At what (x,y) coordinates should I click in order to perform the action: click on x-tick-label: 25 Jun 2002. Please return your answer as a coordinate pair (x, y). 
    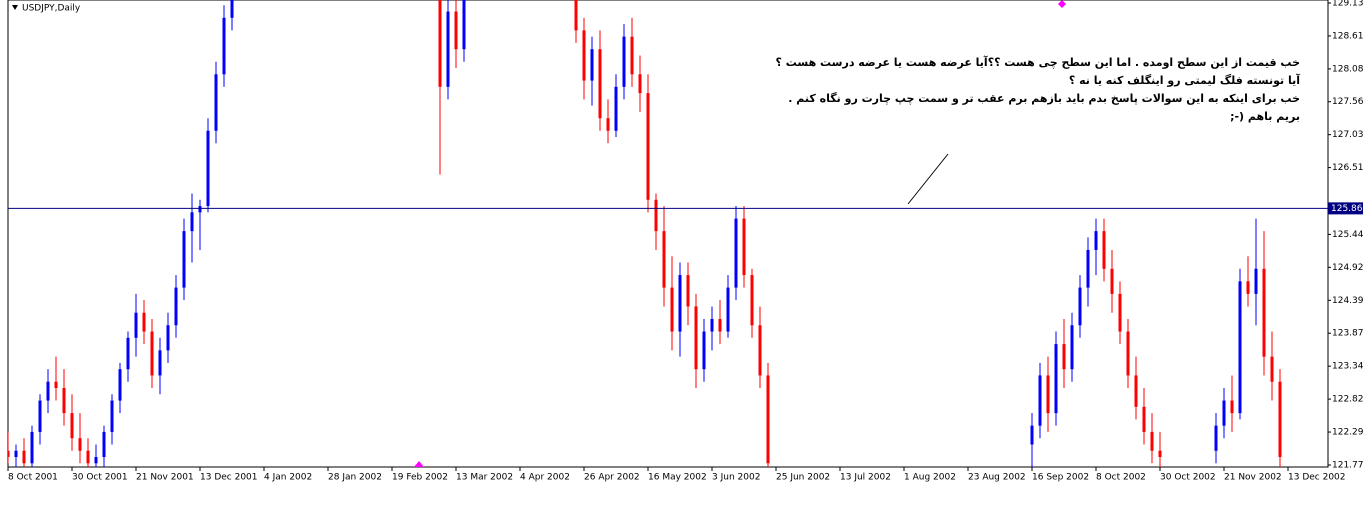
    Looking at the image, I should click on (803, 478).